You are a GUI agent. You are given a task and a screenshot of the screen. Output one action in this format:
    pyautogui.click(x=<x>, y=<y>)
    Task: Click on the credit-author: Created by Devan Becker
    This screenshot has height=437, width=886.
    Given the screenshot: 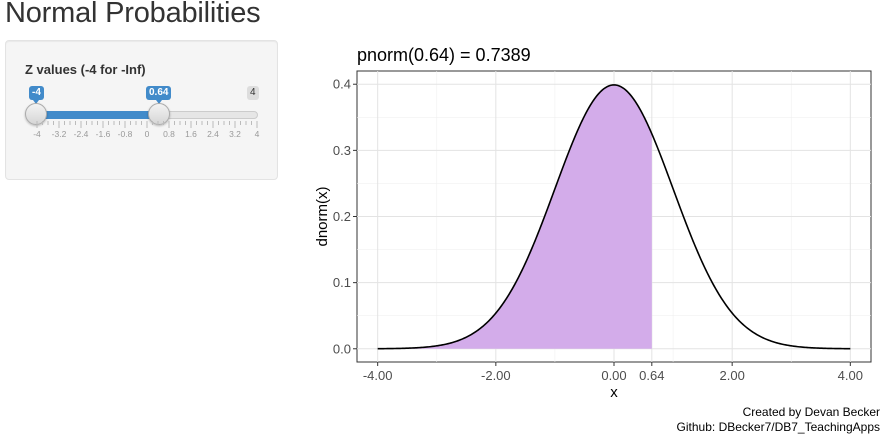 What is the action you would take?
    pyautogui.click(x=811, y=412)
    